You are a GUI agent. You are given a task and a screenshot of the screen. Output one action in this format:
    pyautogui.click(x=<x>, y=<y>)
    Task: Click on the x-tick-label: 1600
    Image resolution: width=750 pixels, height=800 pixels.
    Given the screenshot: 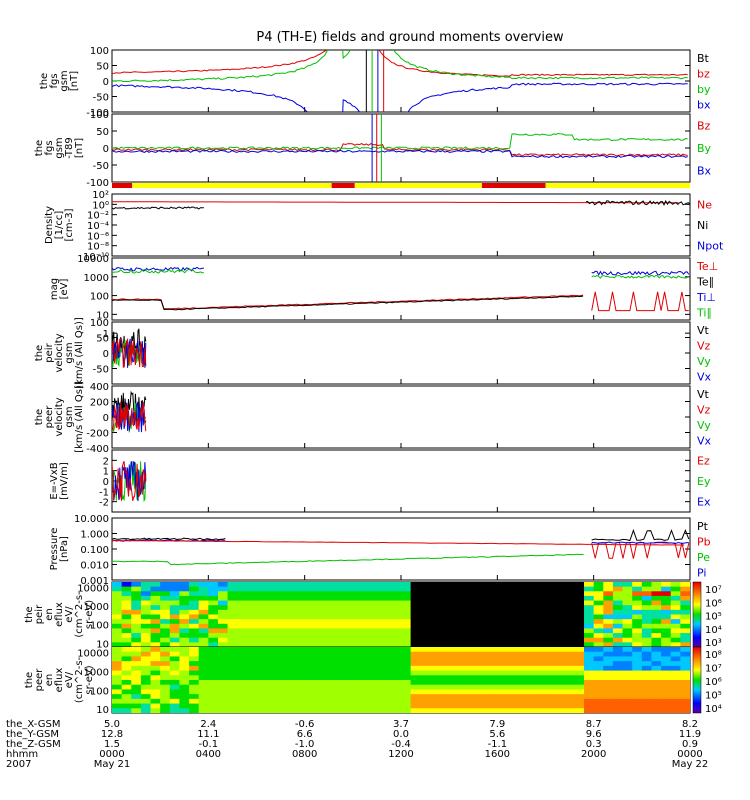 What is the action you would take?
    pyautogui.click(x=497, y=754)
    